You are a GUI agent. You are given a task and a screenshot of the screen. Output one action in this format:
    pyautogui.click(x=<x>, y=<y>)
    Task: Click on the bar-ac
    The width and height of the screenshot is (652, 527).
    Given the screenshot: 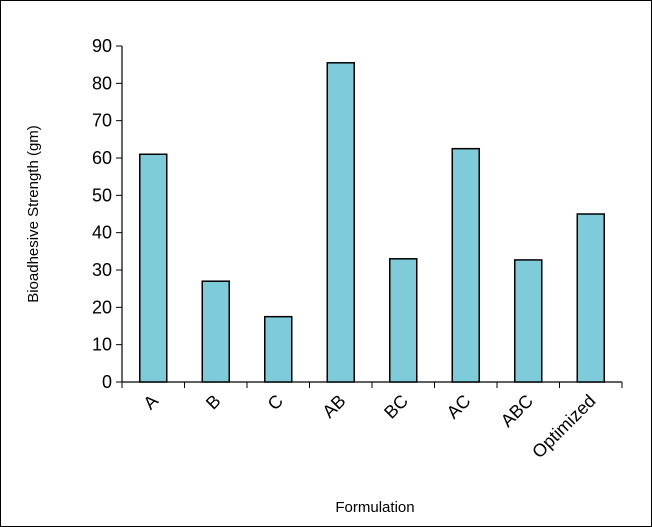 What is the action you would take?
    pyautogui.click(x=465, y=265)
    